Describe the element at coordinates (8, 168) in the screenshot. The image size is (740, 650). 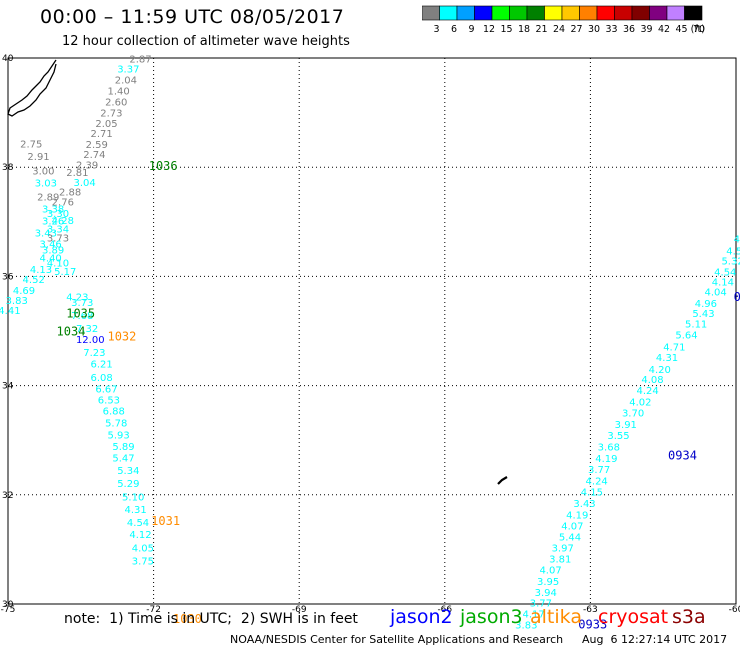
I see `lat-tick-label: 38` at that location.